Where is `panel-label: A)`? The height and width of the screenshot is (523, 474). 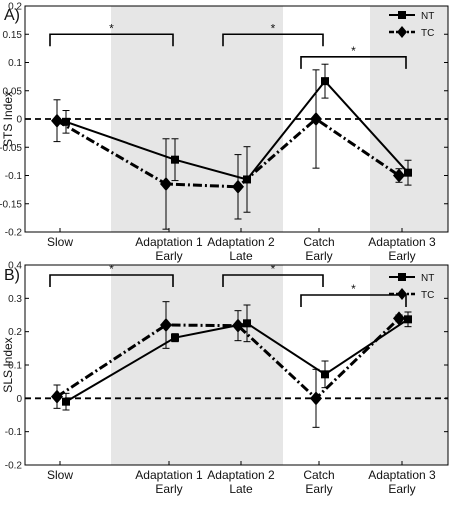 panel-label: A) is located at coordinates (12, 15).